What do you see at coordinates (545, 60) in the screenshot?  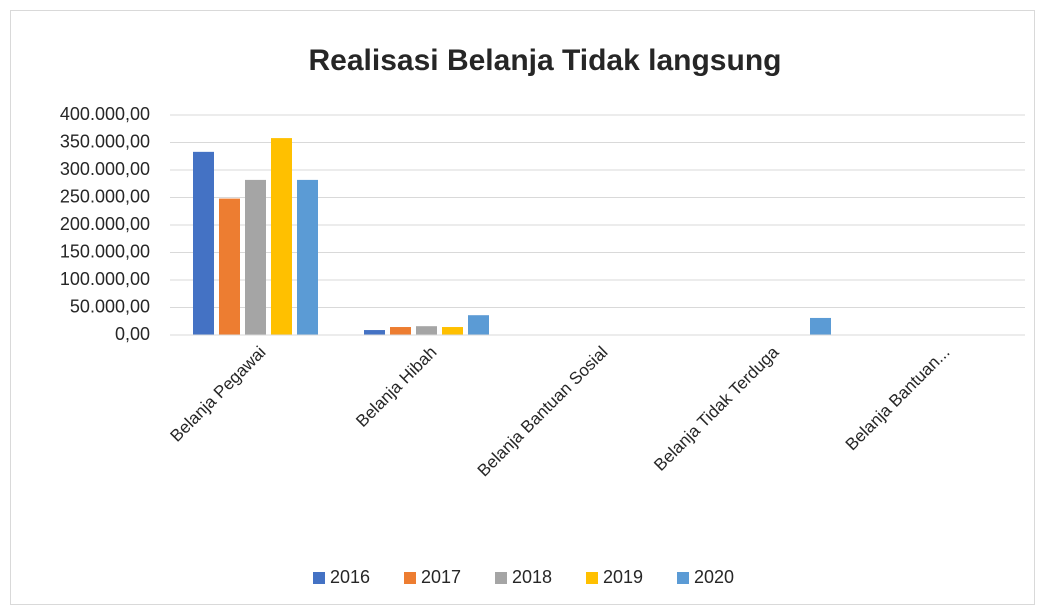 I see `chart-title: Realisasi Belanja Tidak langsung` at bounding box center [545, 60].